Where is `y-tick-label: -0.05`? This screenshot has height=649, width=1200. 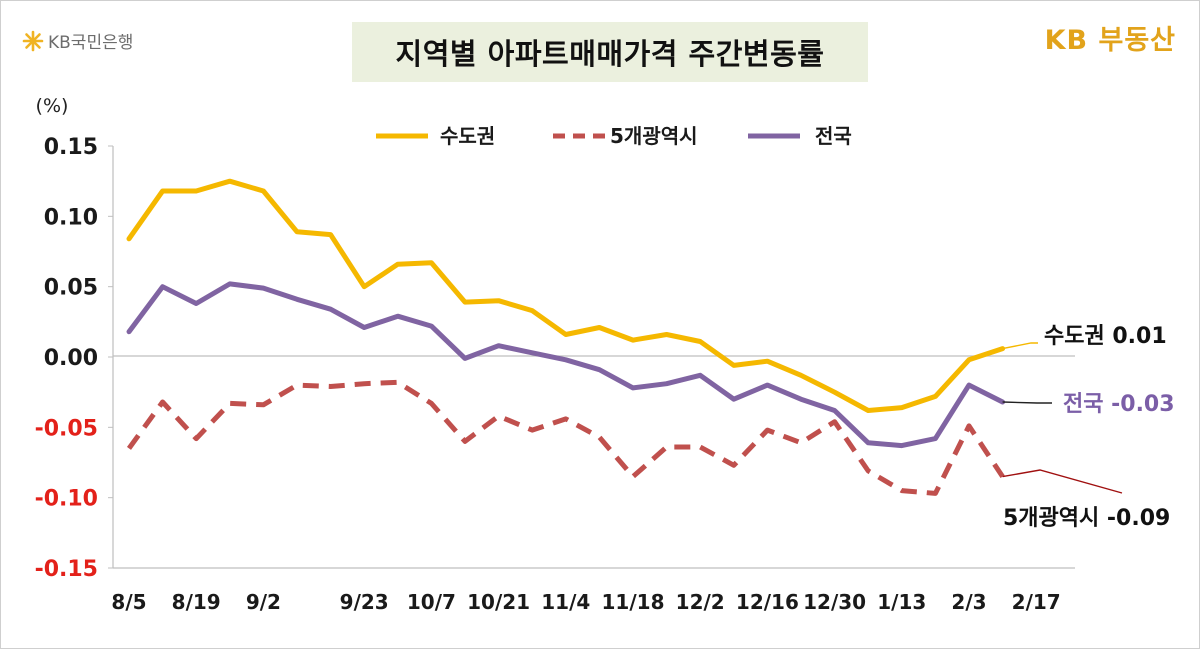 y-tick-label: -0.05 is located at coordinates (66, 428).